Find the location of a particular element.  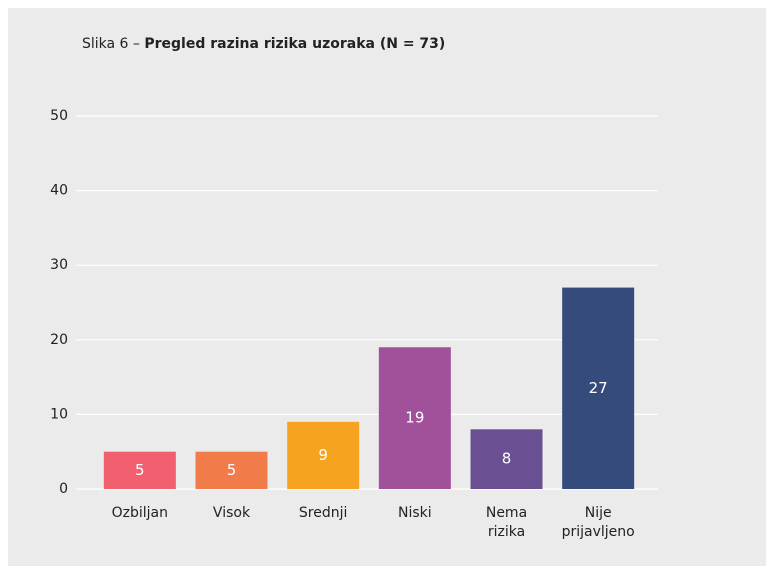

value-label: 27 is located at coordinates (598, 388).